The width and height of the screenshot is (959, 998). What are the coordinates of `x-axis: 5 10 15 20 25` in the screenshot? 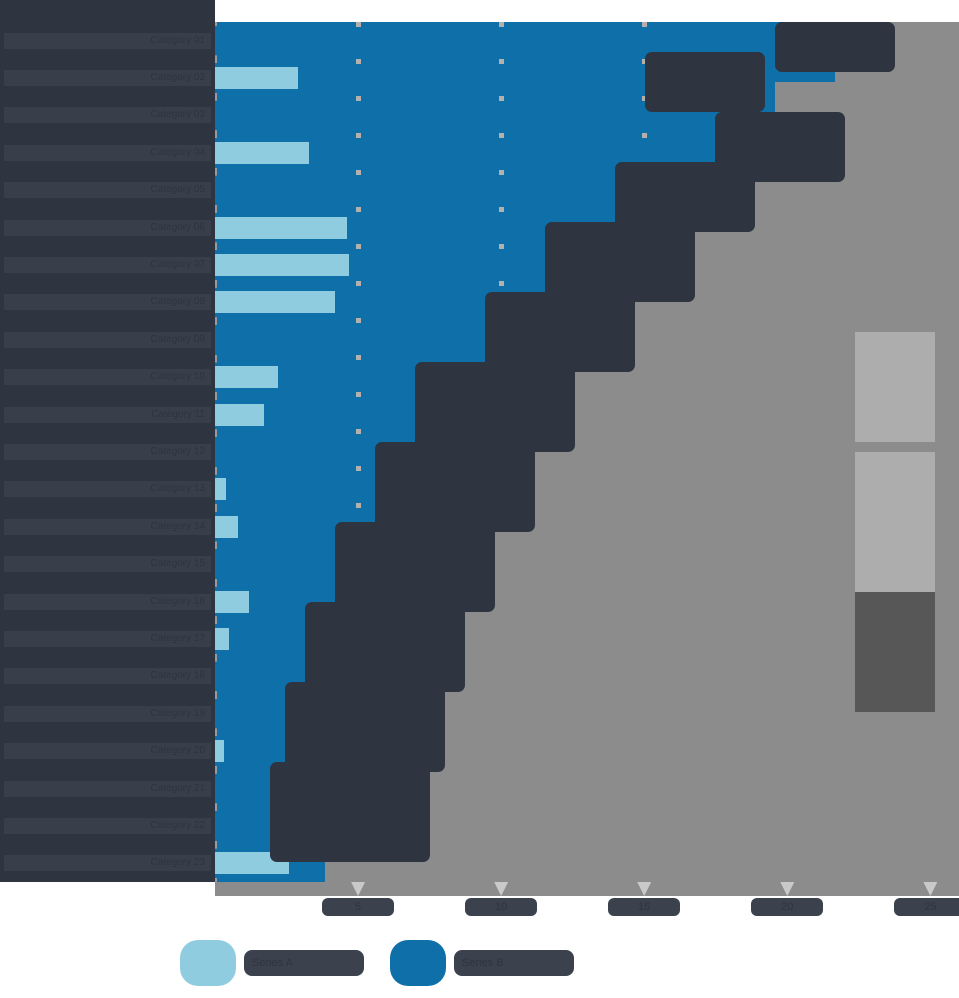 It's located at (587, 899).